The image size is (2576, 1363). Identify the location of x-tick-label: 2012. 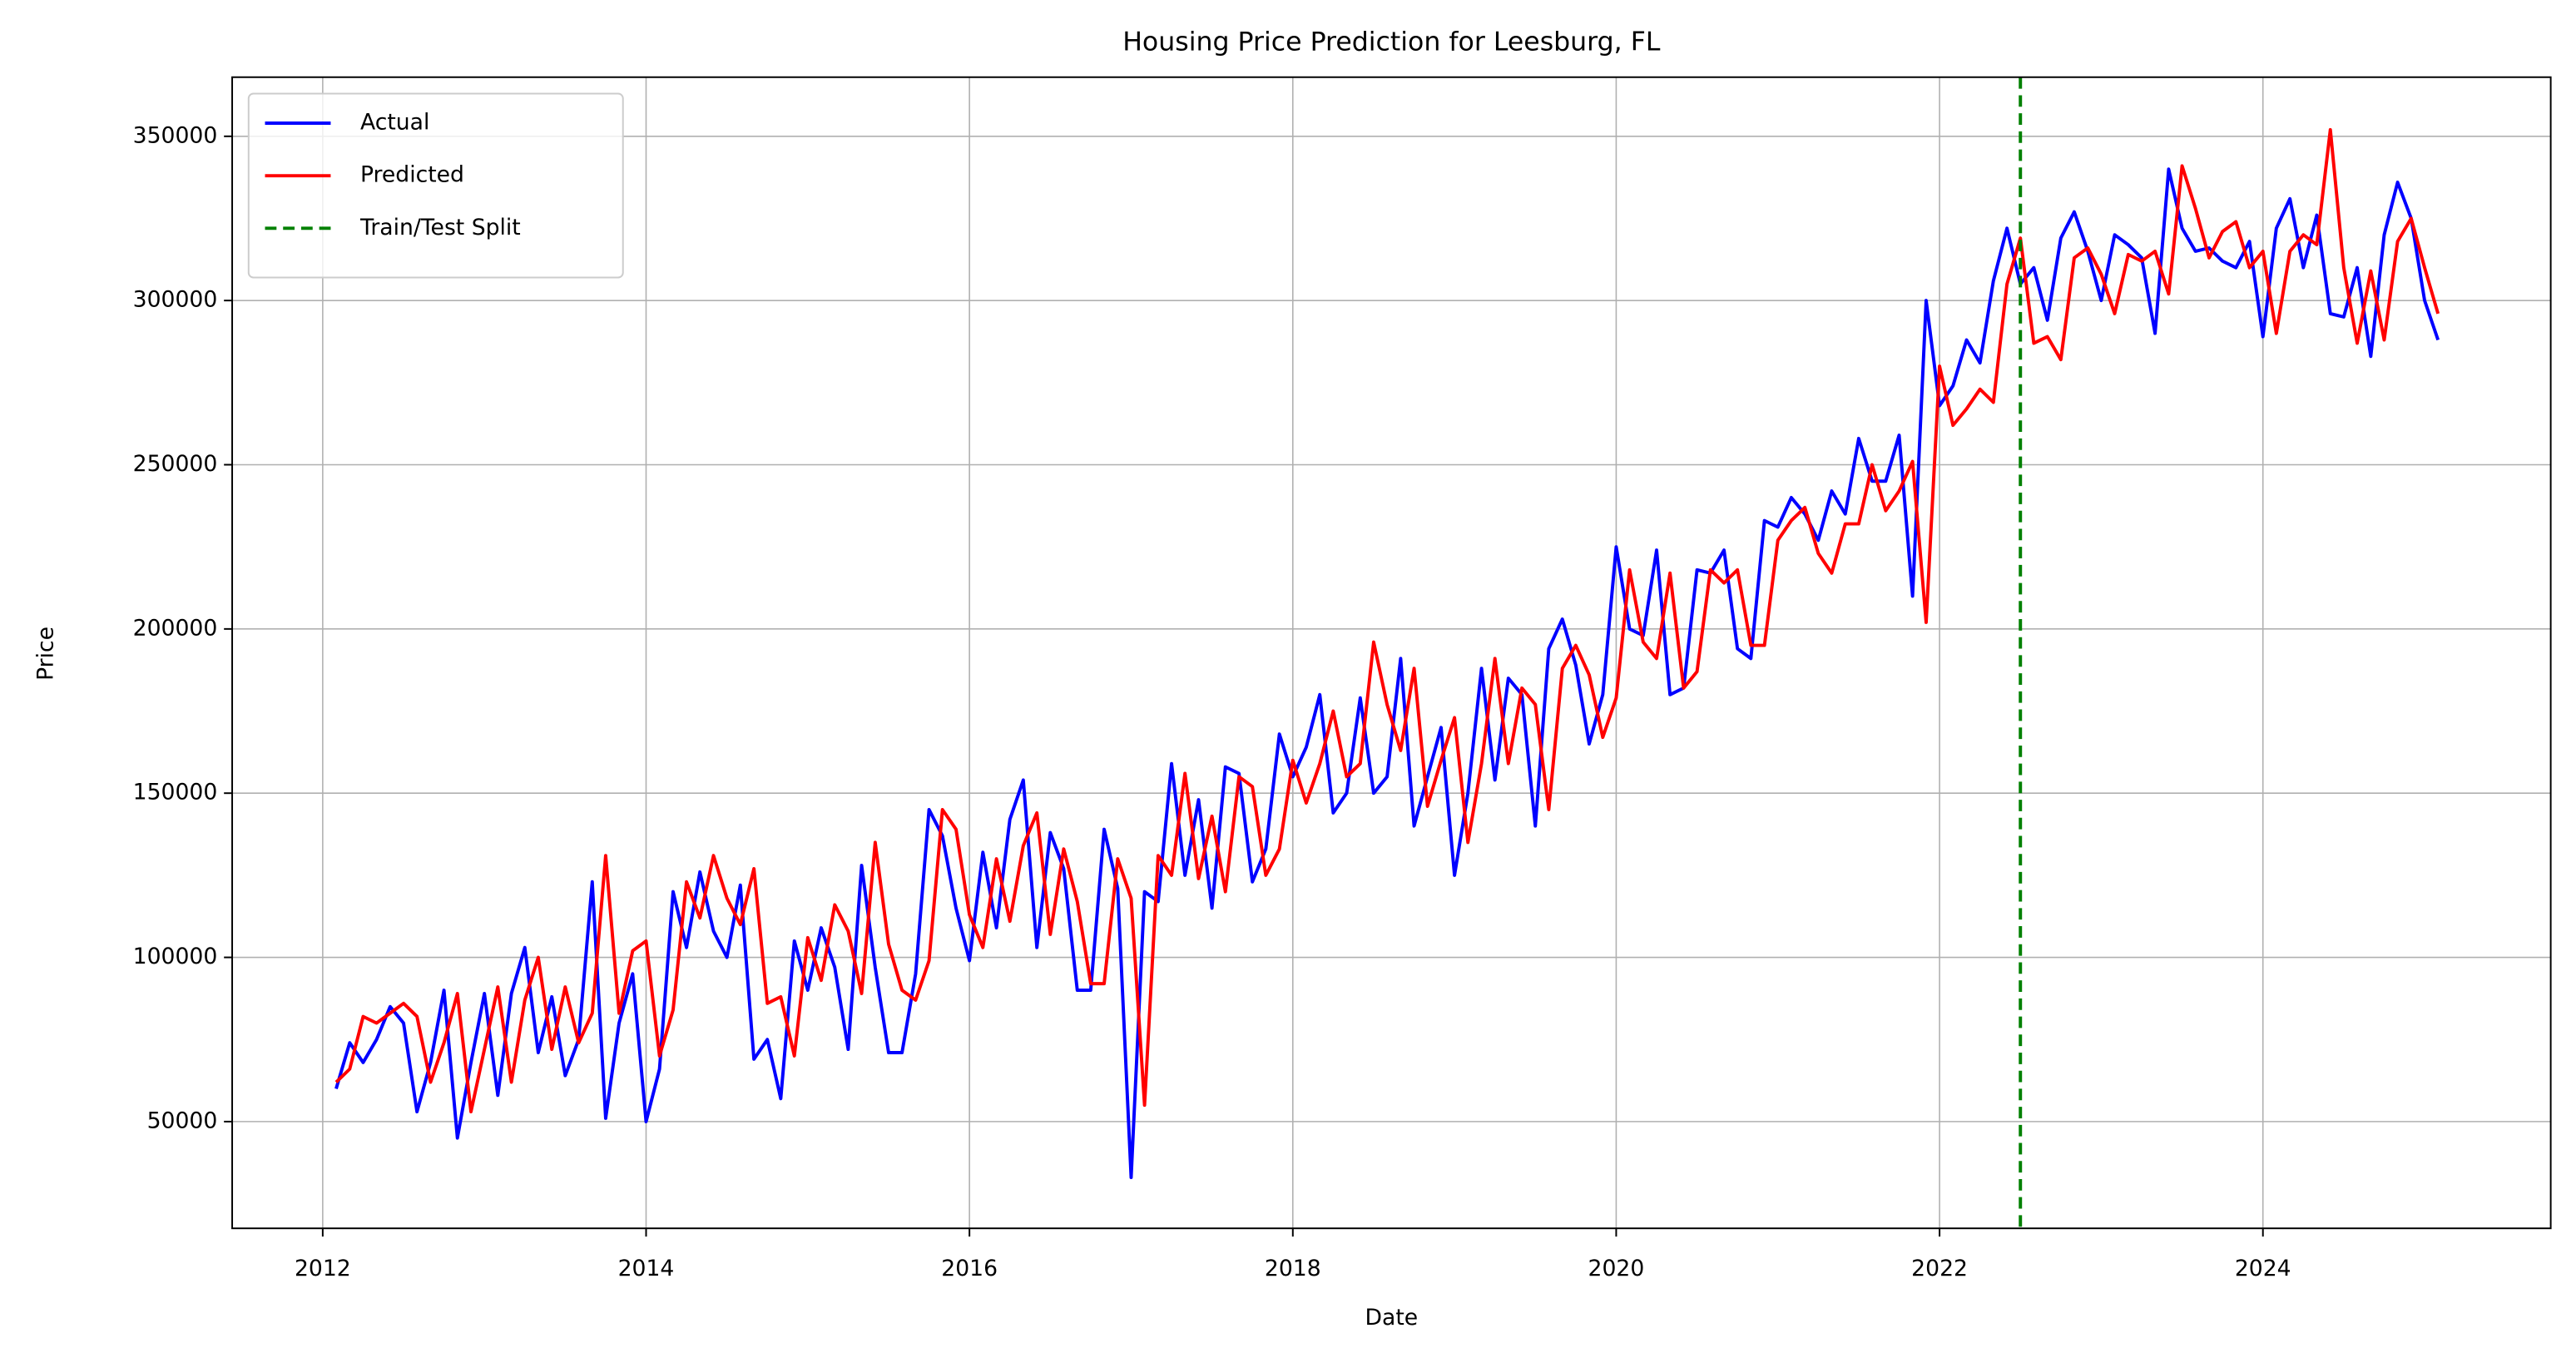
(323, 1269).